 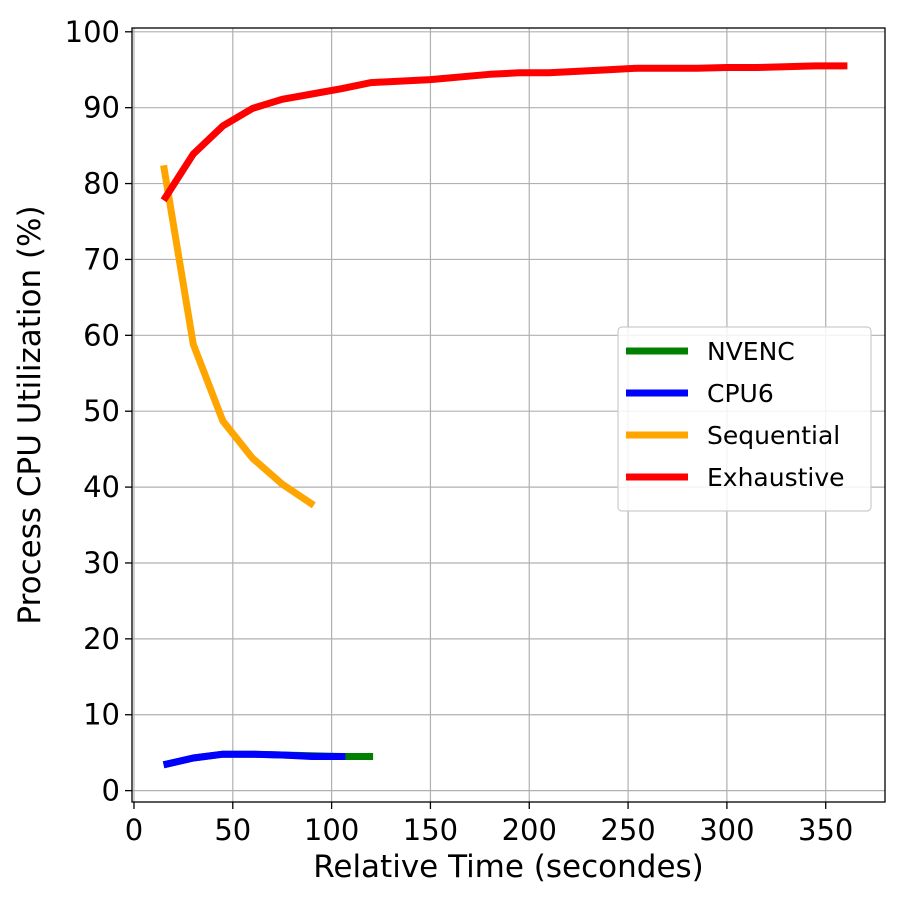 I want to click on y-tick-label: 90, so click(x=101, y=108).